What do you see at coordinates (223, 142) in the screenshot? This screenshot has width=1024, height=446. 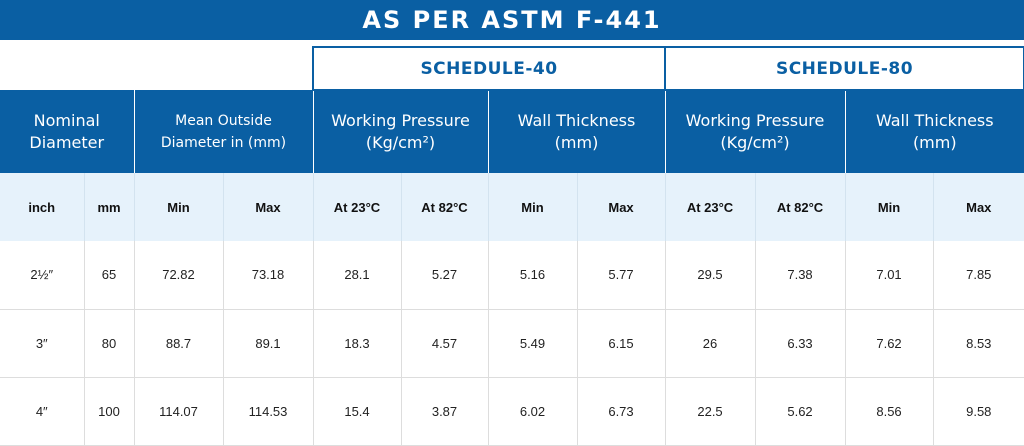 I see `mean-od-line2: Diameter in (mm)` at bounding box center [223, 142].